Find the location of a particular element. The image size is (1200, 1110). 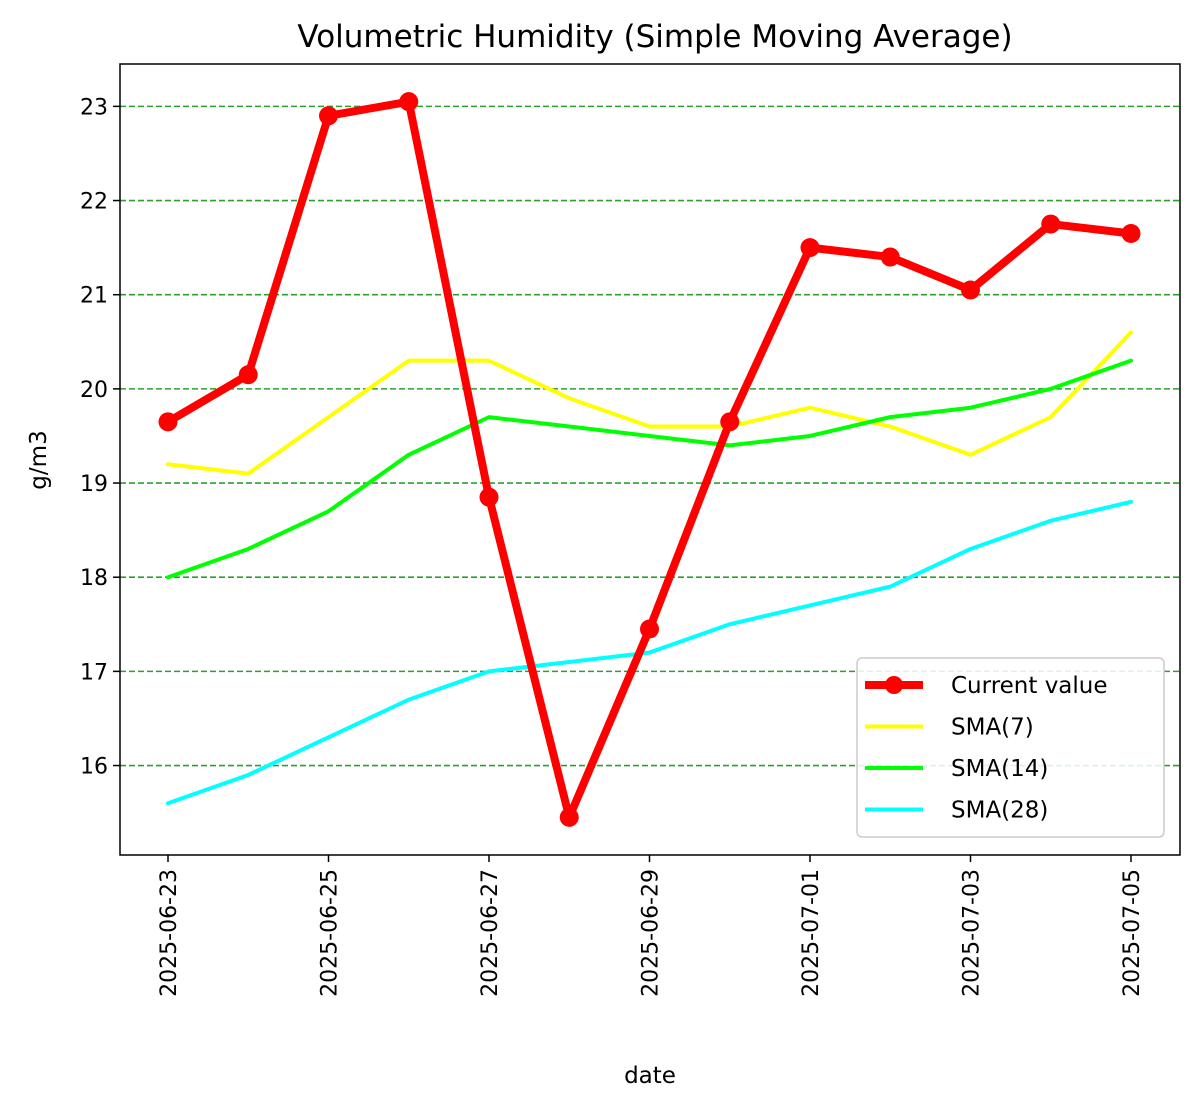

x-tick-label: 2025-06-25 is located at coordinates (330, 933).